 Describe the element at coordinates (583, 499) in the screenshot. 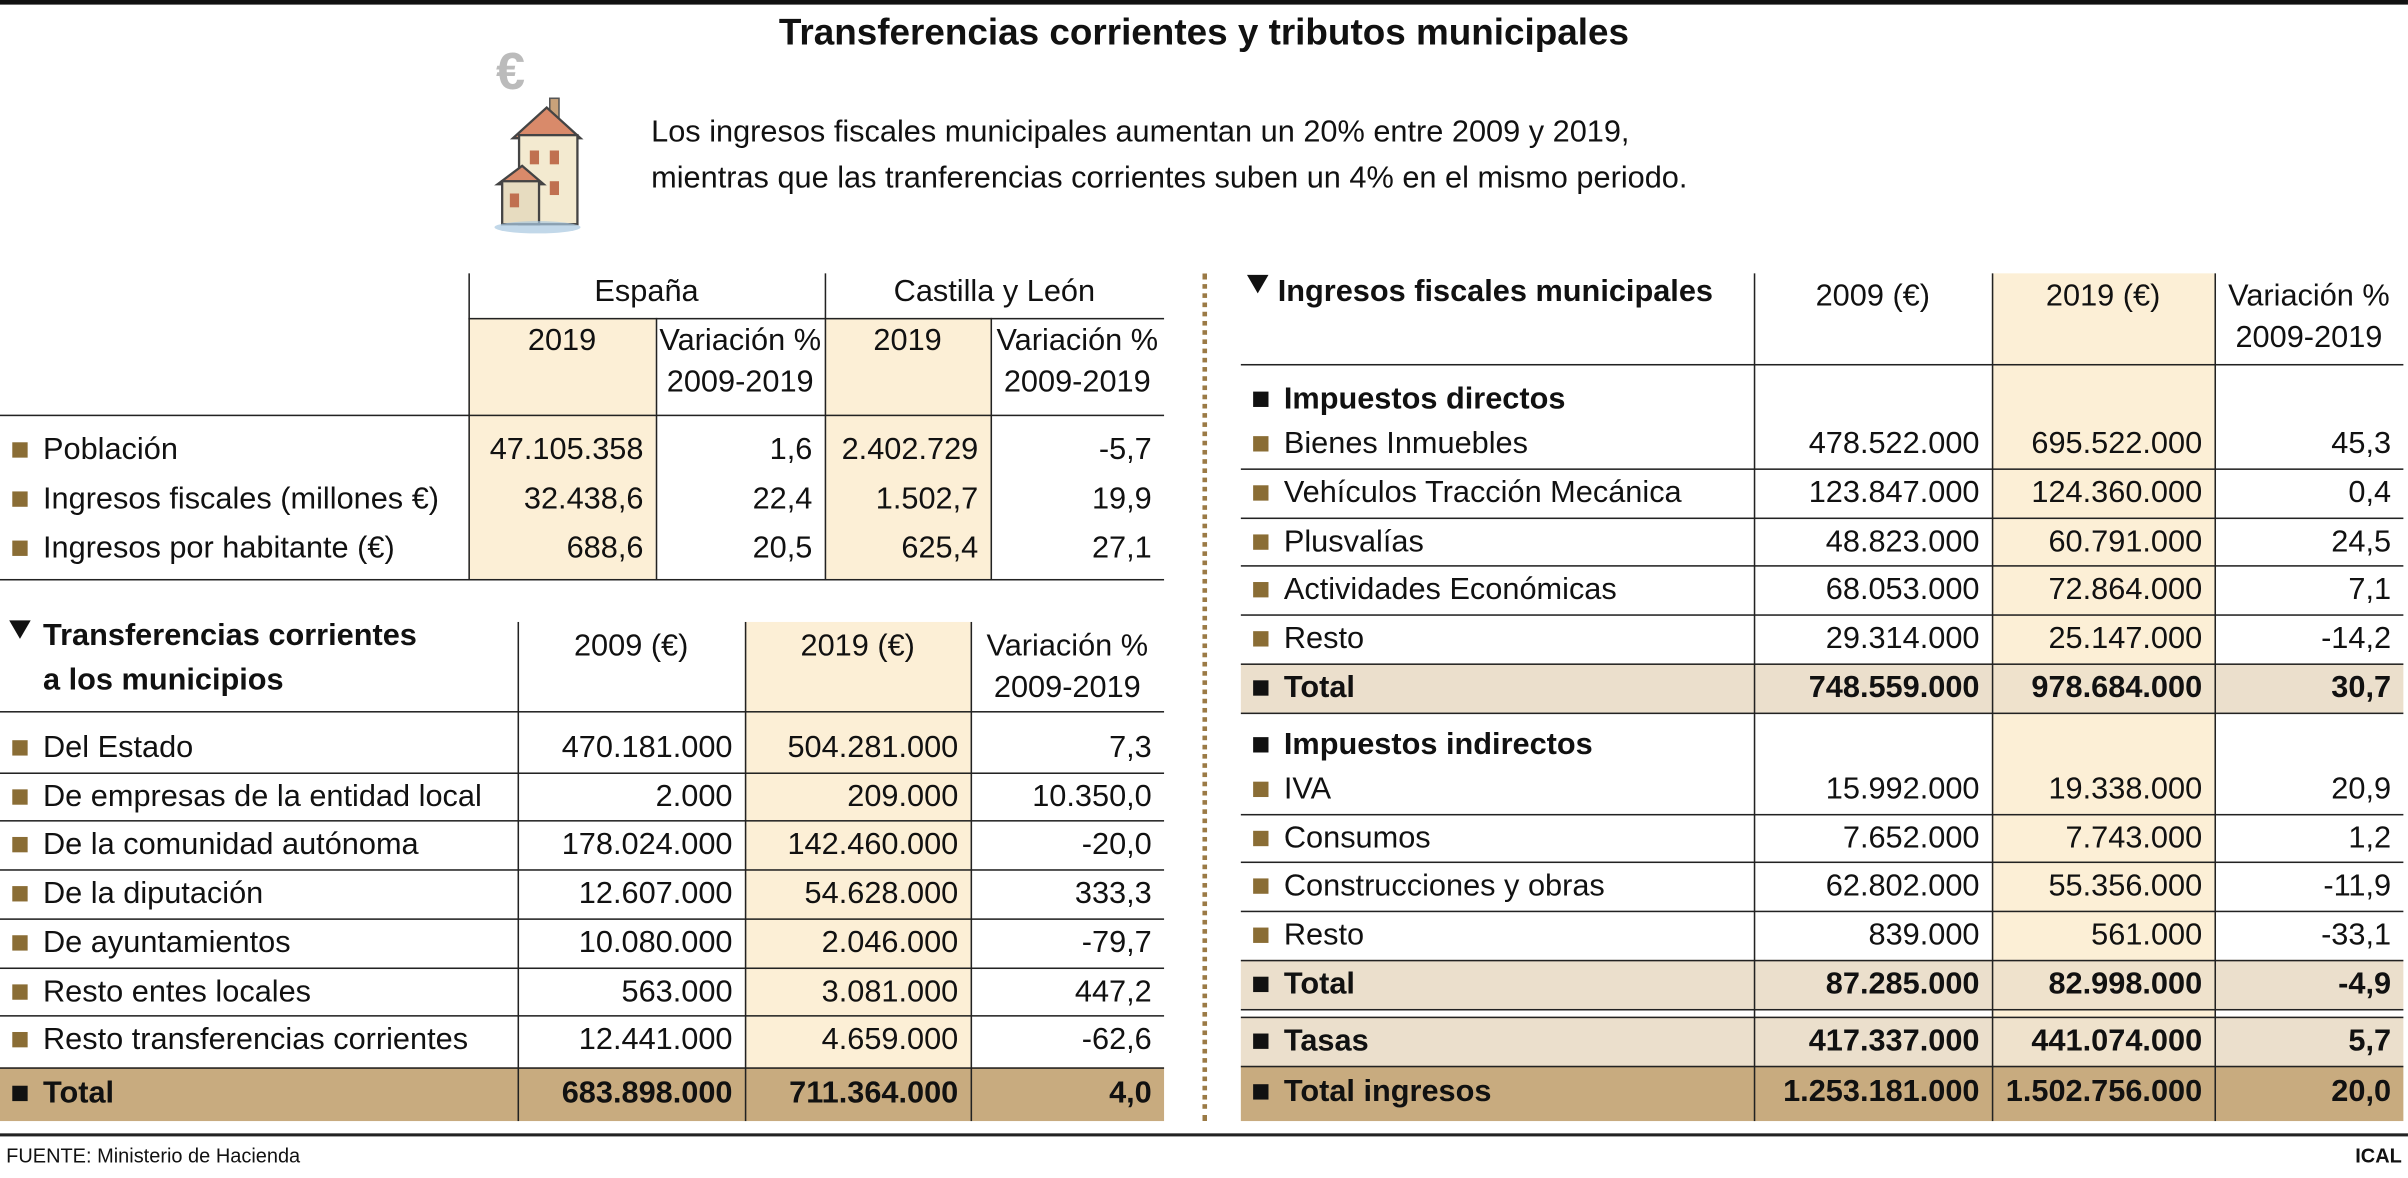

I see `cell-value: 32.438,6` at that location.